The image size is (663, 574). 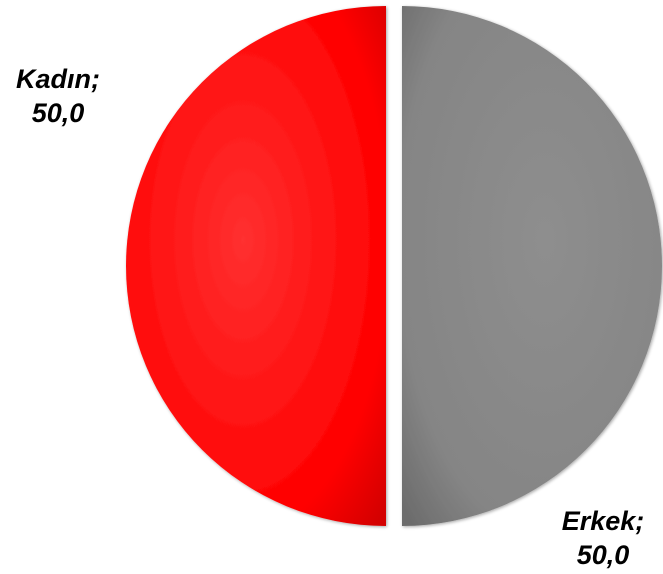 What do you see at coordinates (603, 538) in the screenshot?
I see `data-label-erkek: Erkek; 50,0` at bounding box center [603, 538].